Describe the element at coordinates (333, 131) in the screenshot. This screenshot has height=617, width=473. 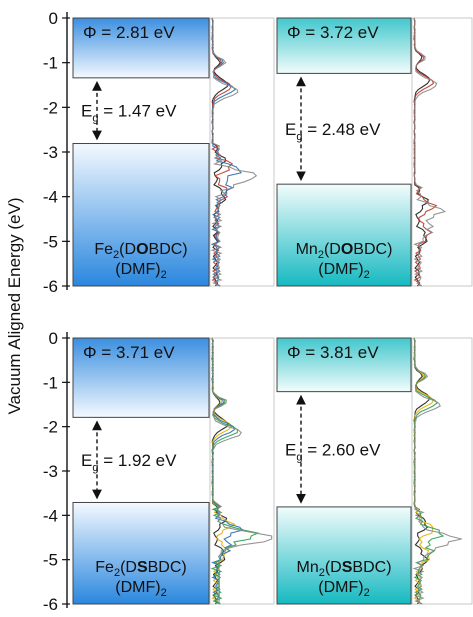
I see `band-gap-label: Eg = 2.48 eV` at that location.